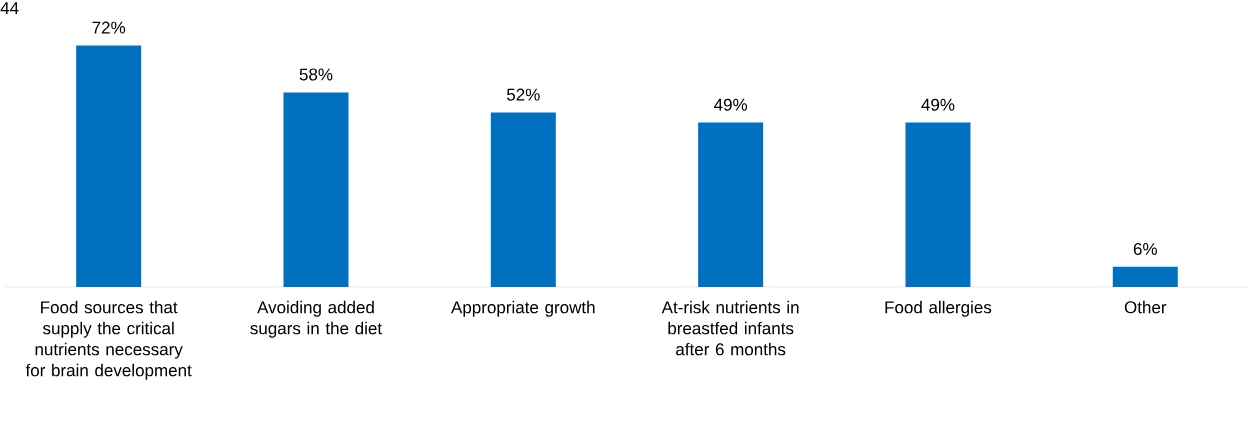 The width and height of the screenshot is (1254, 443). I want to click on x-tick-label: At-risk nutrients in breastfed infants after 6 months, so click(730, 328).